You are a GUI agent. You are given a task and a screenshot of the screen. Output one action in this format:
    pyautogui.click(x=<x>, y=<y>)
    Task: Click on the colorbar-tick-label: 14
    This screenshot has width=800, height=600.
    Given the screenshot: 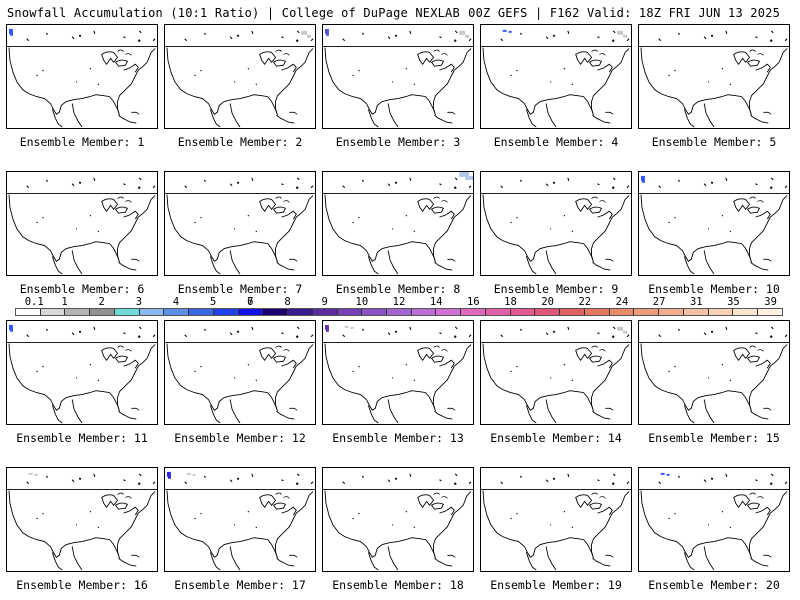 What is the action you would take?
    pyautogui.click(x=436, y=302)
    